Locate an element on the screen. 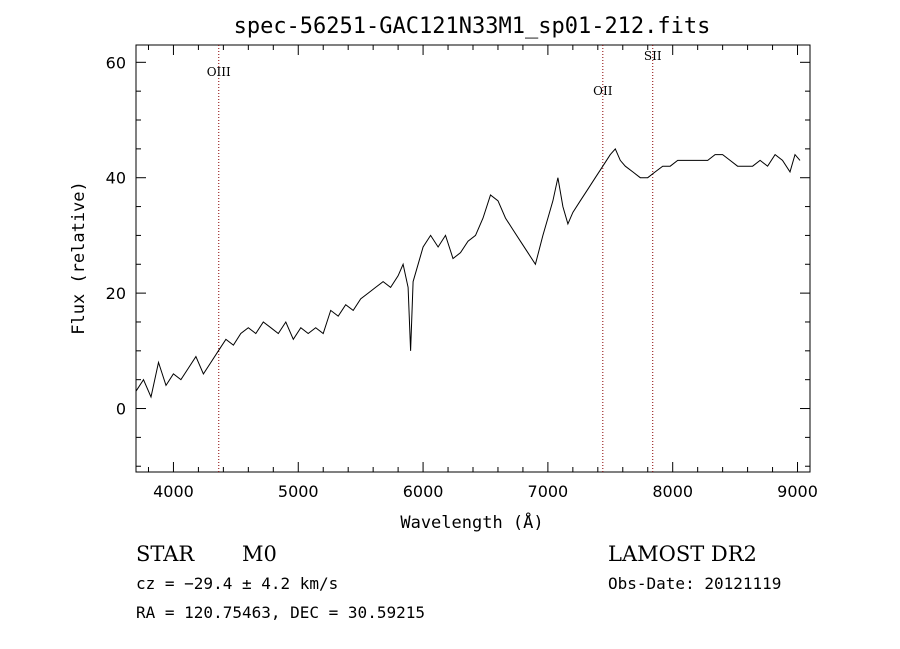 Image resolution: width=900 pixels, height=649 pixels. annotation-labels: OIII OII SII is located at coordinates (434, 73).